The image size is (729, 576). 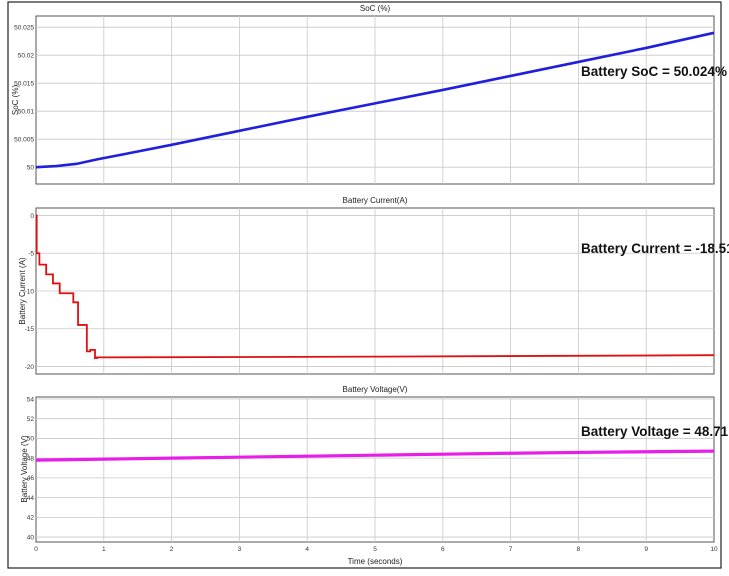 I want to click on x-axis-label: Time (seconds), so click(x=375, y=561).